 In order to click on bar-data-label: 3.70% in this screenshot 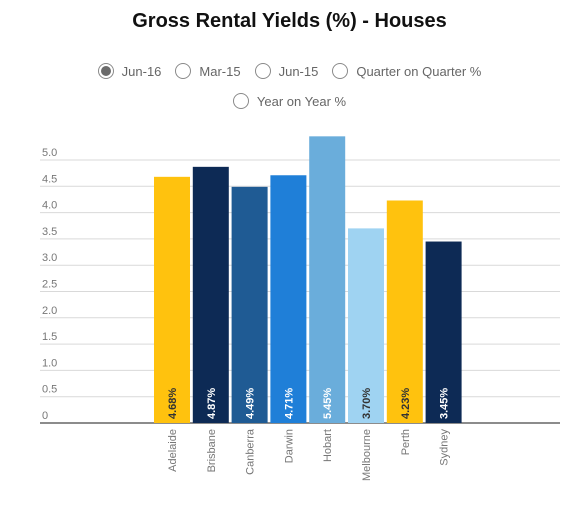, I will do `click(367, 403)`.